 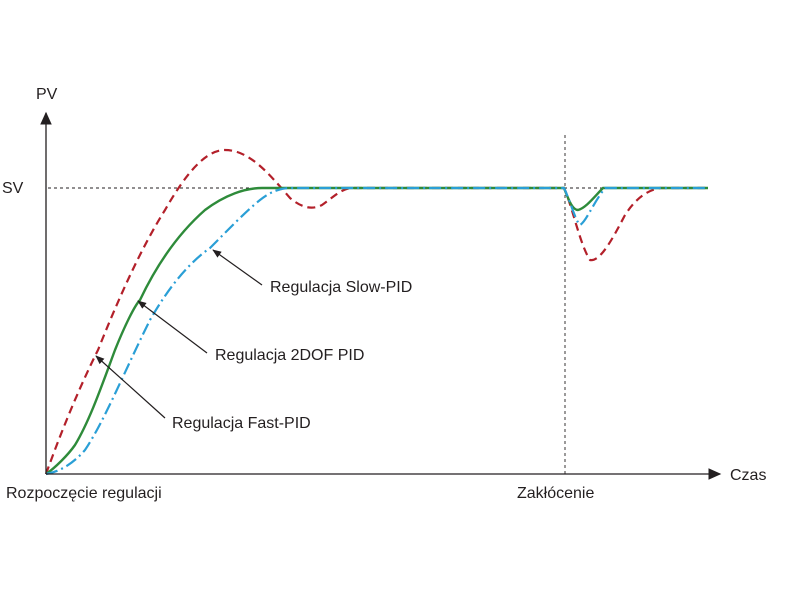 I want to click on slow-pid-leader-arrow, so click(x=237, y=267).